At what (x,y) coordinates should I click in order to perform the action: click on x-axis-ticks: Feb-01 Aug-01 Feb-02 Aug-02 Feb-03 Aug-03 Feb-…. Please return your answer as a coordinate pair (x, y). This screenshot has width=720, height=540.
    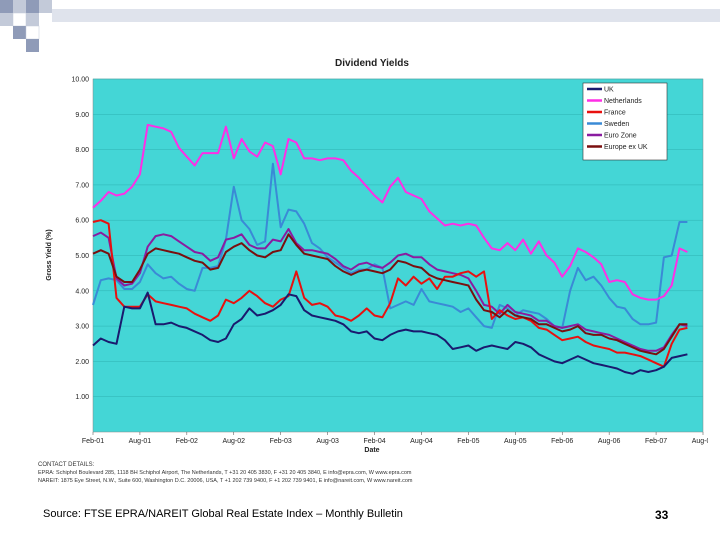
    Looking at the image, I should click on (395, 438).